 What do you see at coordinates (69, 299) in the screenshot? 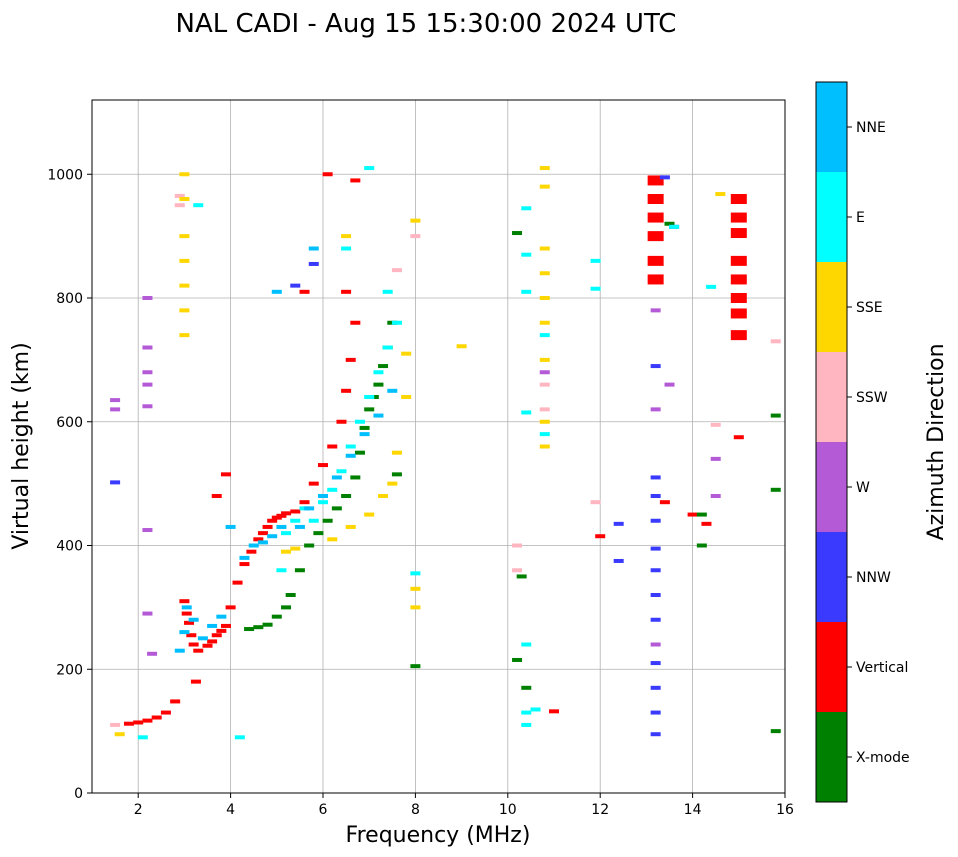
I see `y-tick-label: 800` at bounding box center [69, 299].